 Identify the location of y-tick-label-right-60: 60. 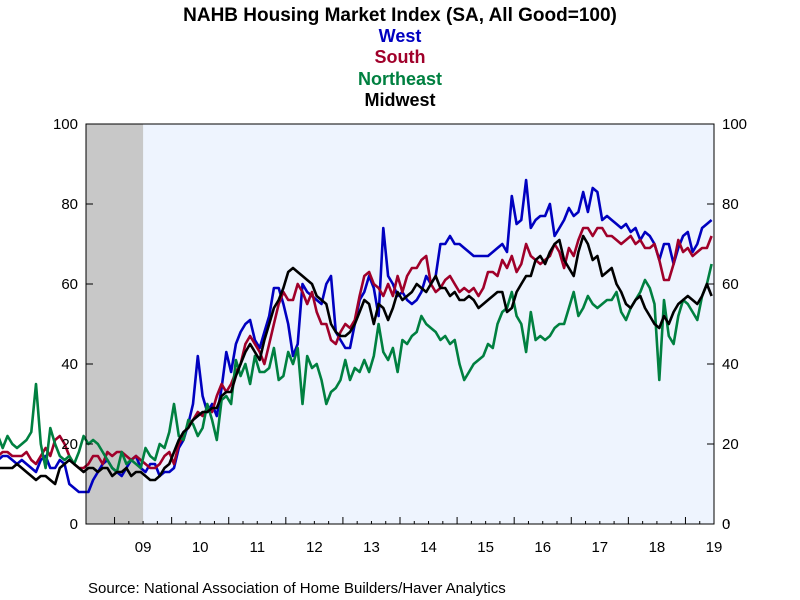
(730, 284).